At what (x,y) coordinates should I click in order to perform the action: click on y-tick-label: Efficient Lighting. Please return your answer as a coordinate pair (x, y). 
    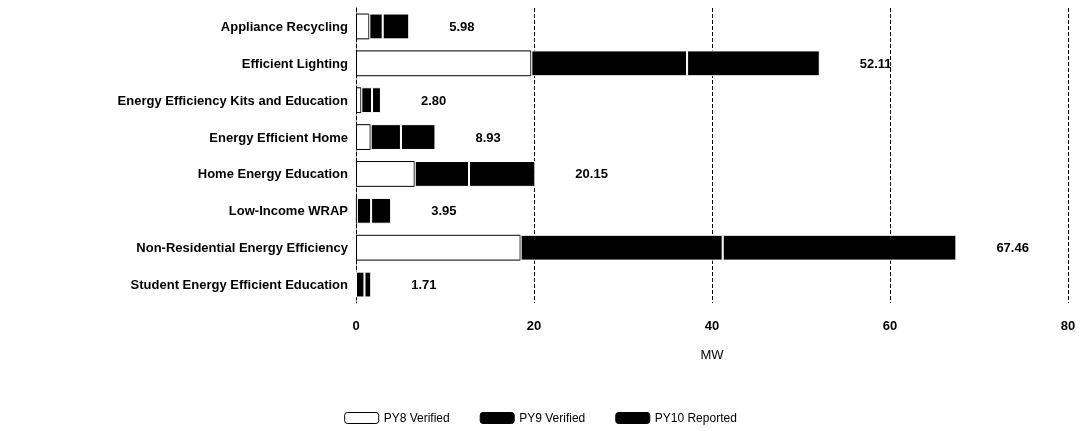
    Looking at the image, I should click on (295, 63).